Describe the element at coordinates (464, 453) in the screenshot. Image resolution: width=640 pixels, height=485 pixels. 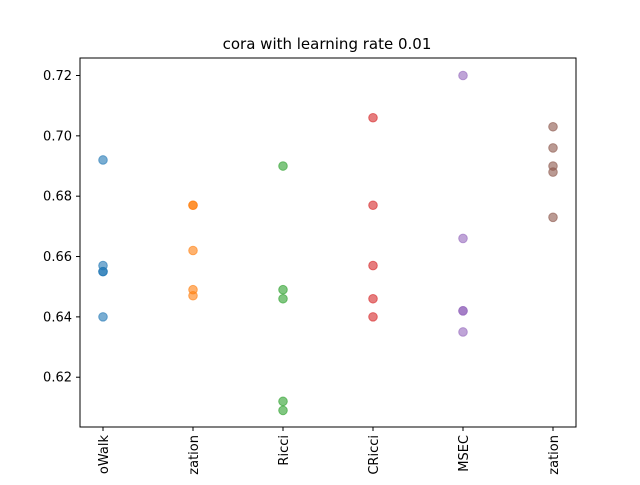
I see `x-tick-label: MSEC` at that location.